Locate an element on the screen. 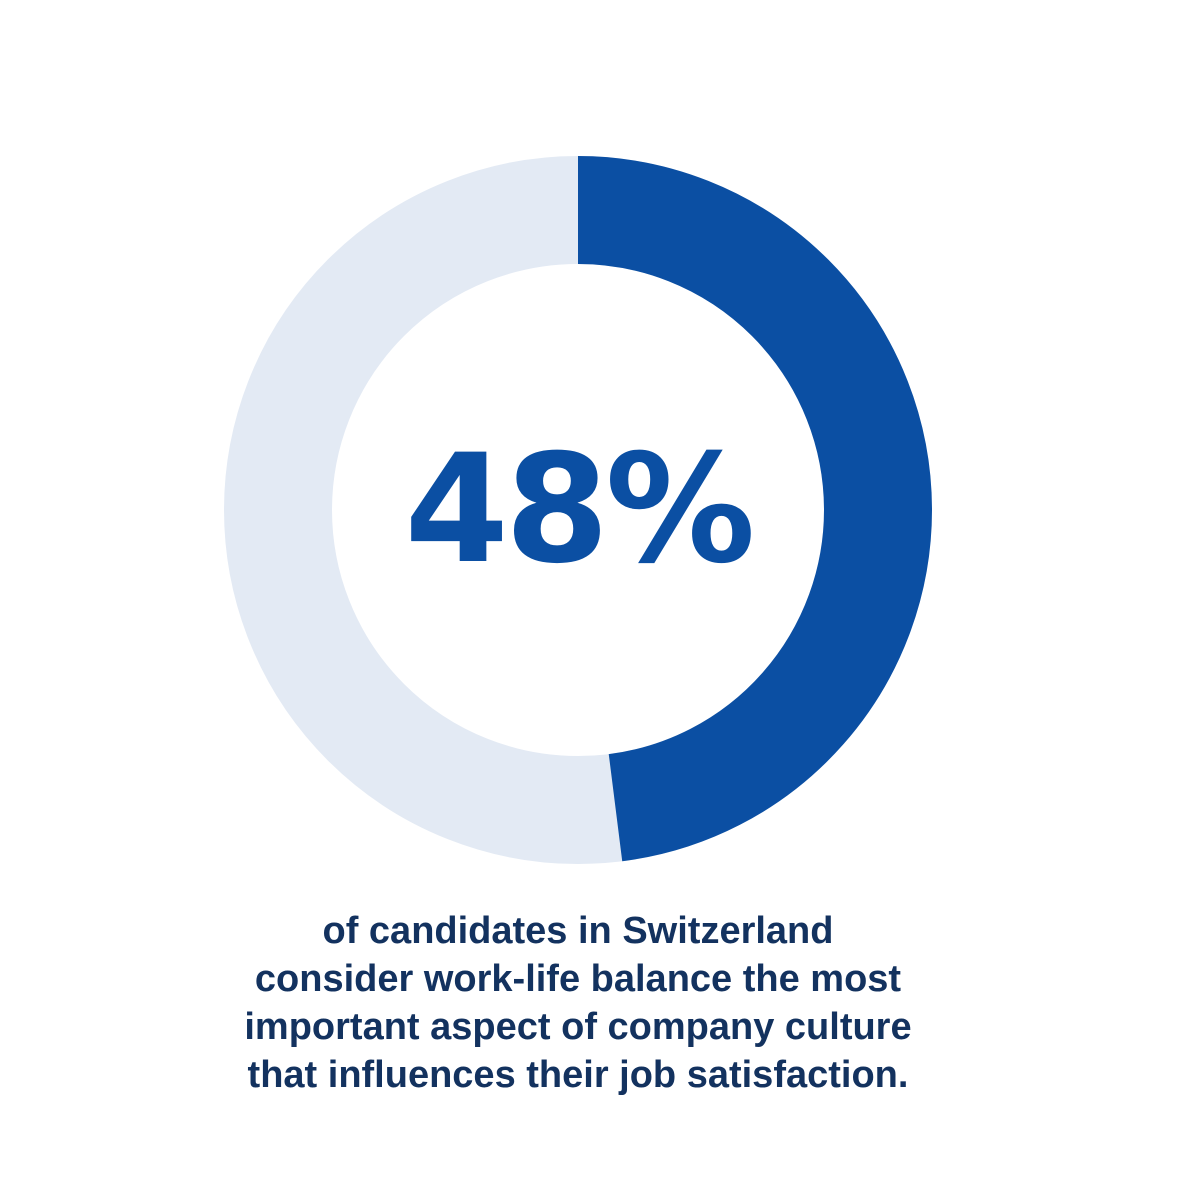 This screenshot has width=1200, height=1200. caption-line: that influences their job satisfaction. is located at coordinates (578, 1075).